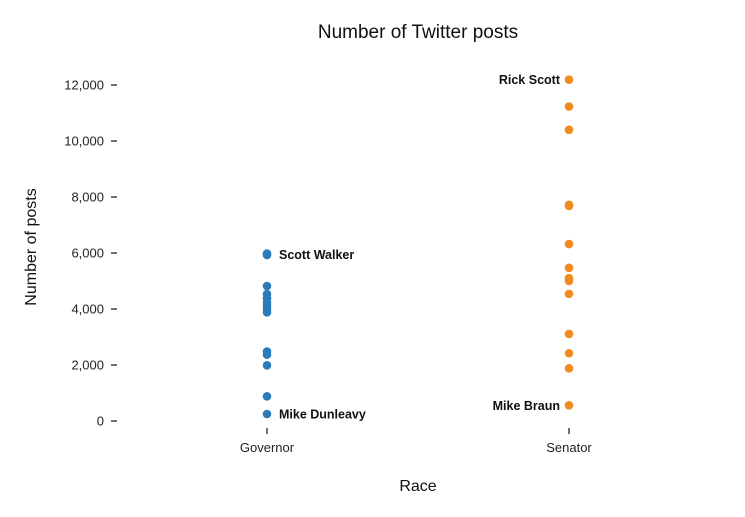 The height and width of the screenshot is (517, 745). Describe the element at coordinates (416, 441) in the screenshot. I see `x-axis: Governor Senator` at that location.